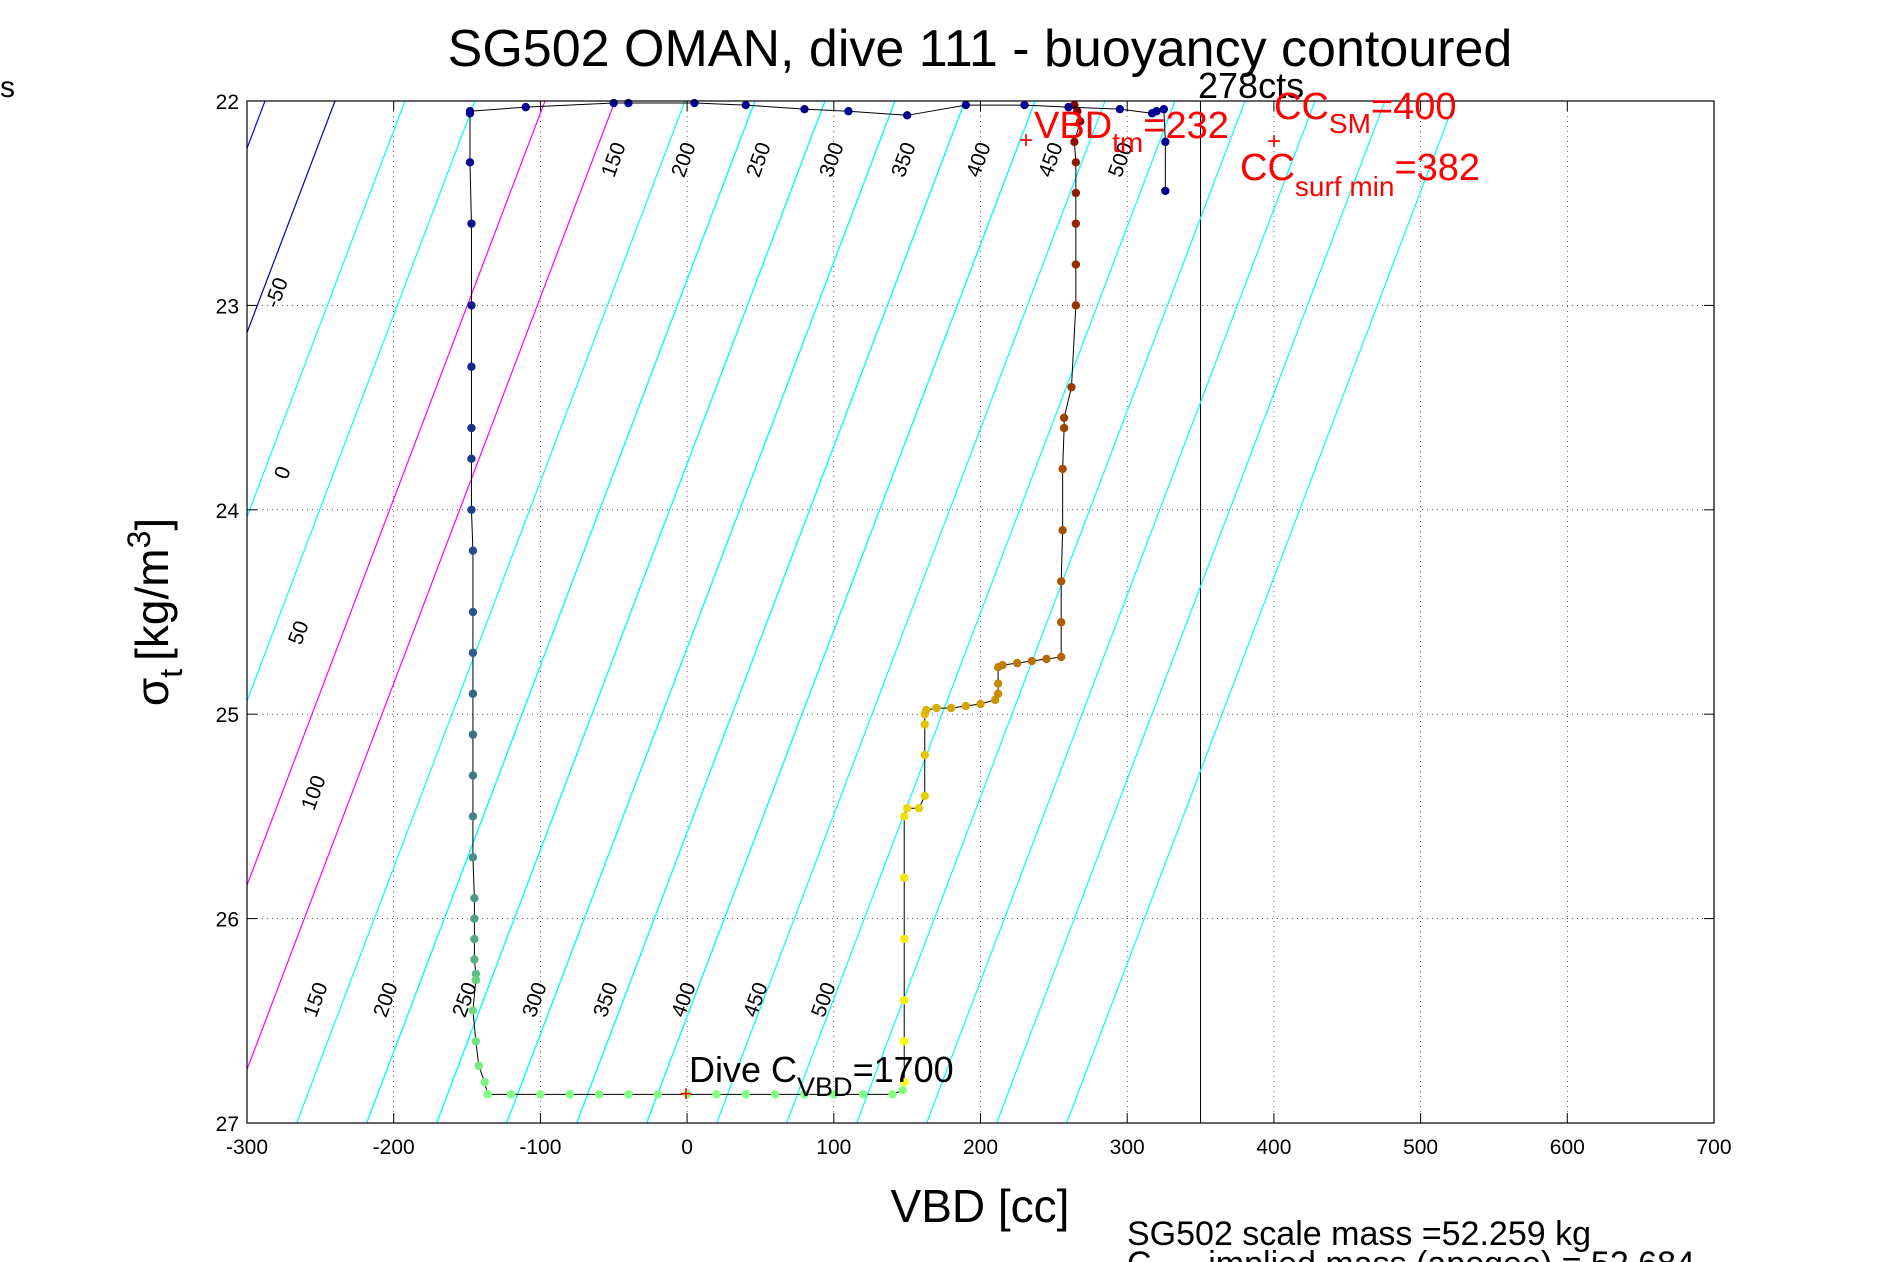  Describe the element at coordinates (756, 999) in the screenshot. I see `contour-label: 450` at that location.